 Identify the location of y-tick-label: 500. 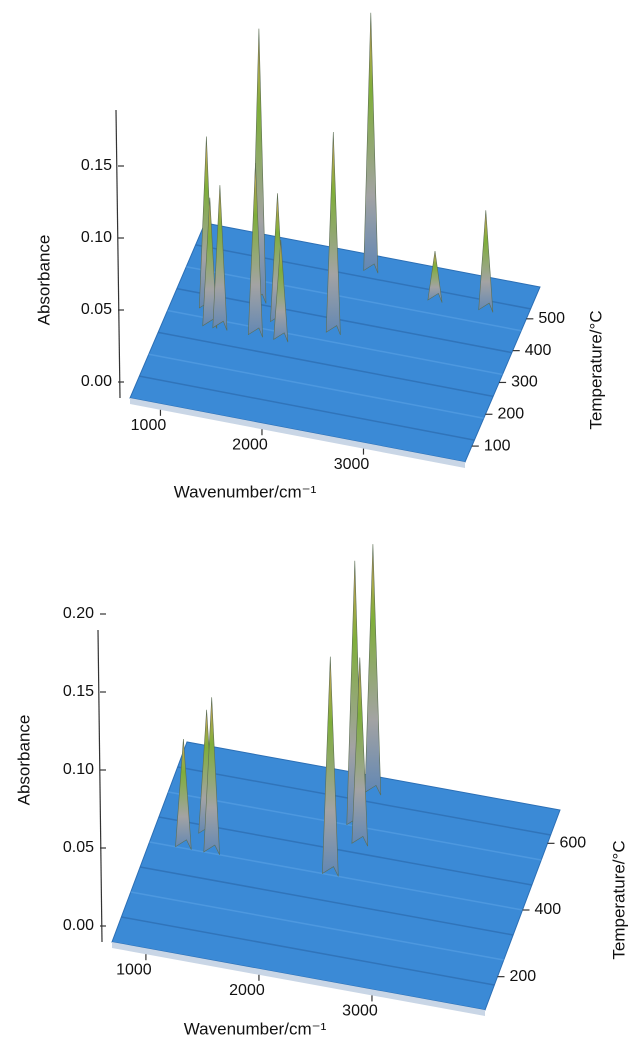
(551, 318).